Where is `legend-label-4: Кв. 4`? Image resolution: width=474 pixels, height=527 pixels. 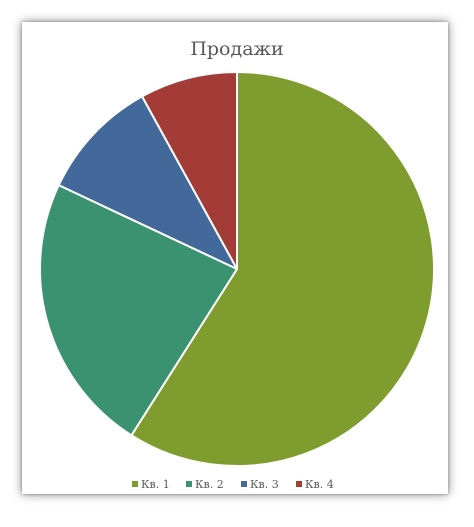 legend-label-4: Кв. 4 is located at coordinates (319, 484).